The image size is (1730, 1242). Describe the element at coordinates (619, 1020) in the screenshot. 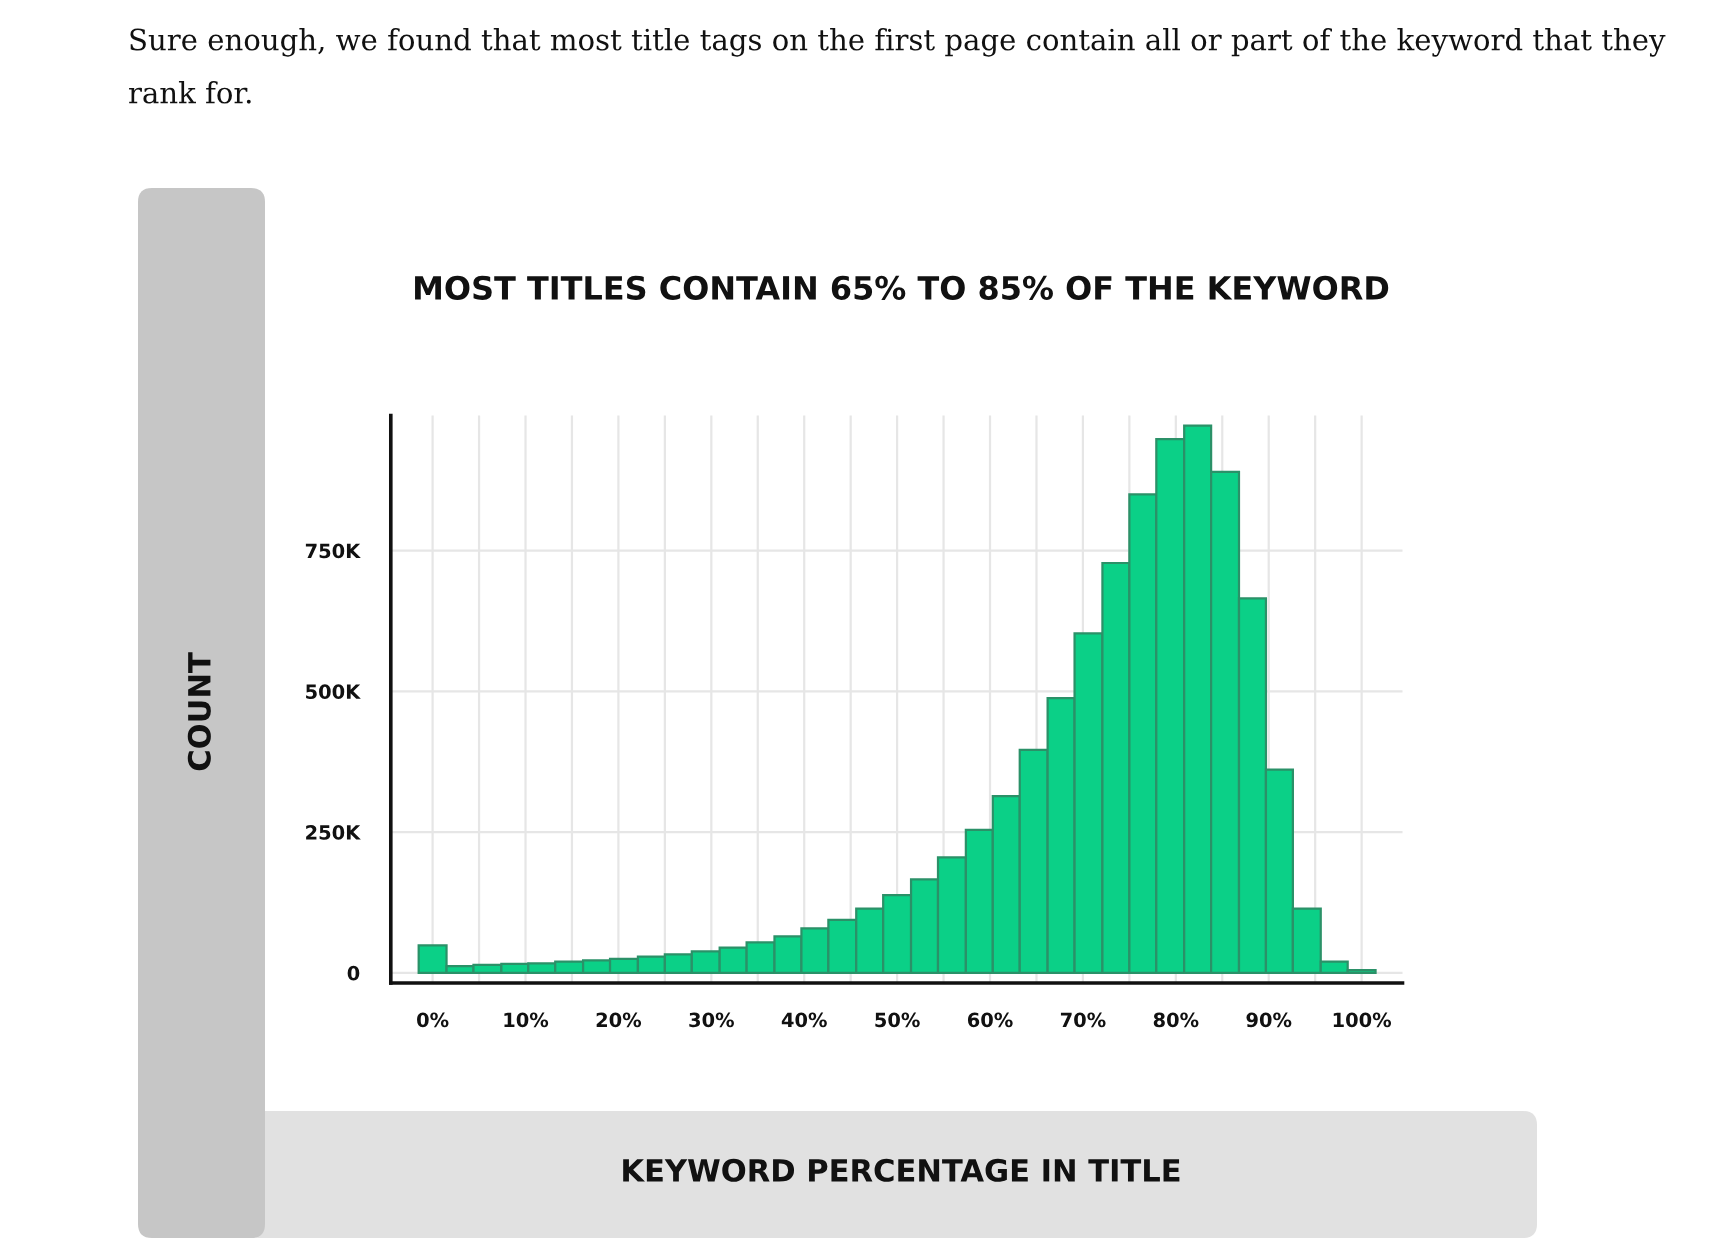

I see `x-tick-label: 20%` at that location.